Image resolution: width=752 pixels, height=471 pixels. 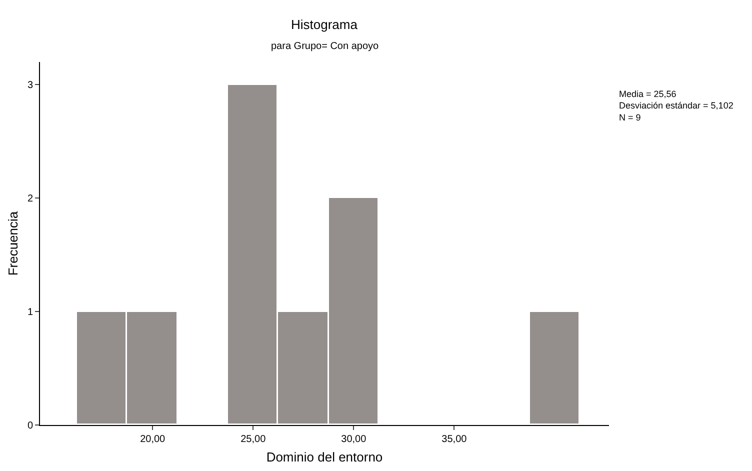 I want to click on y-axis-title: Frecuencia, so click(x=12, y=243).